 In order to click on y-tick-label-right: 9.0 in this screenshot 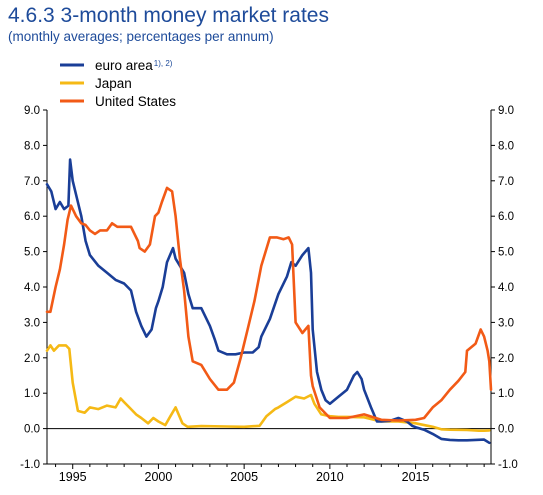, I will do `click(506, 111)`.